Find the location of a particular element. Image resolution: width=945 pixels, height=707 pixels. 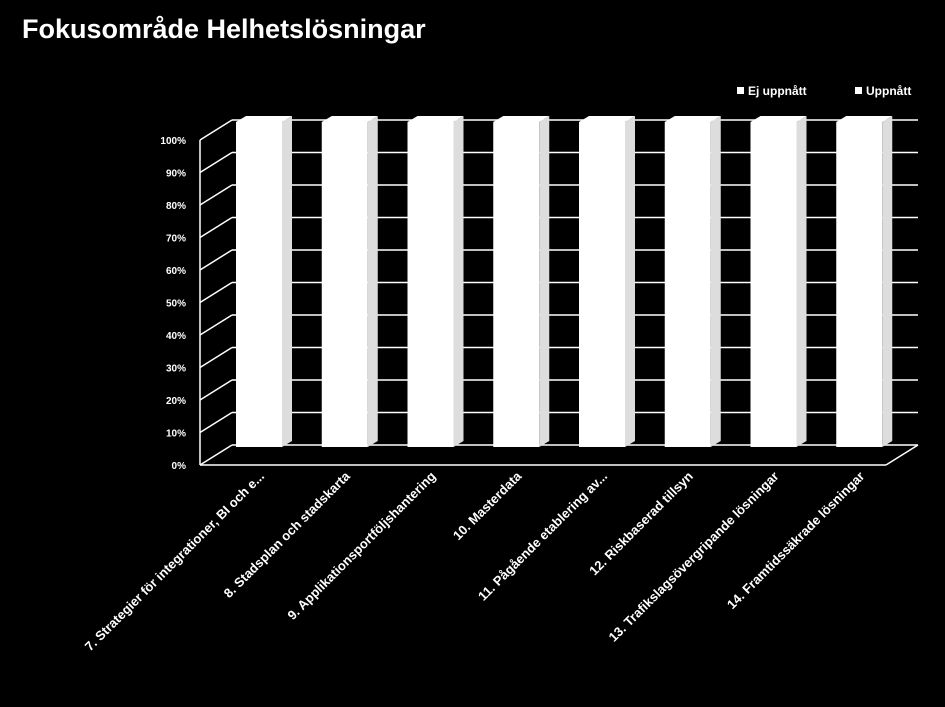

x-category-label: 13. Trafikslagsövergripande lösningar is located at coordinates (693, 557).